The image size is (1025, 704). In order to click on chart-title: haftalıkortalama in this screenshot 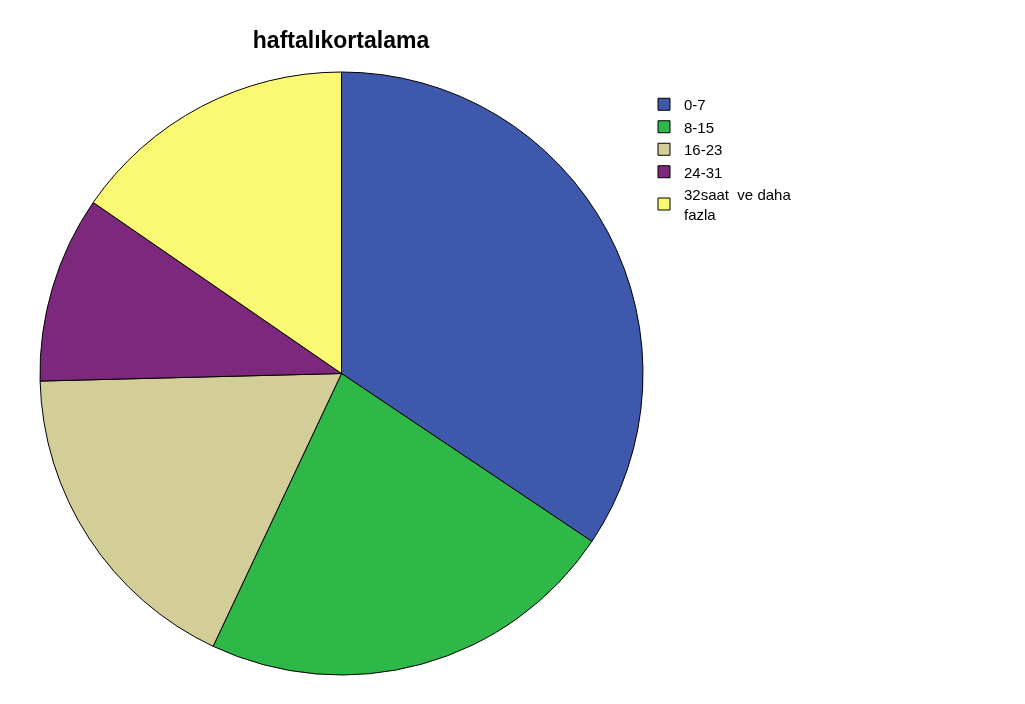, I will do `click(341, 40)`.